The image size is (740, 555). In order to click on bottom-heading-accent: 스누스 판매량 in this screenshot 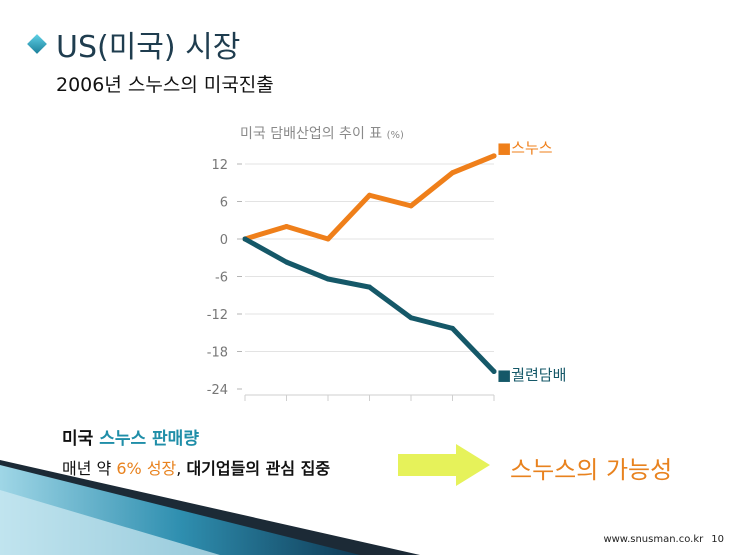, I will do `click(149, 439)`.